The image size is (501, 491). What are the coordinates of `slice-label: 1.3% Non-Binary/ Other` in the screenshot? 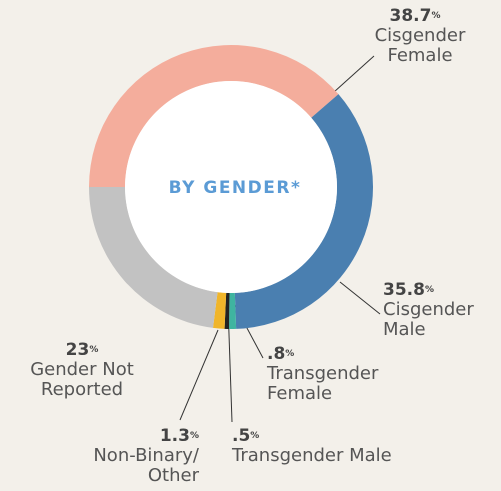 It's located at (127, 456).